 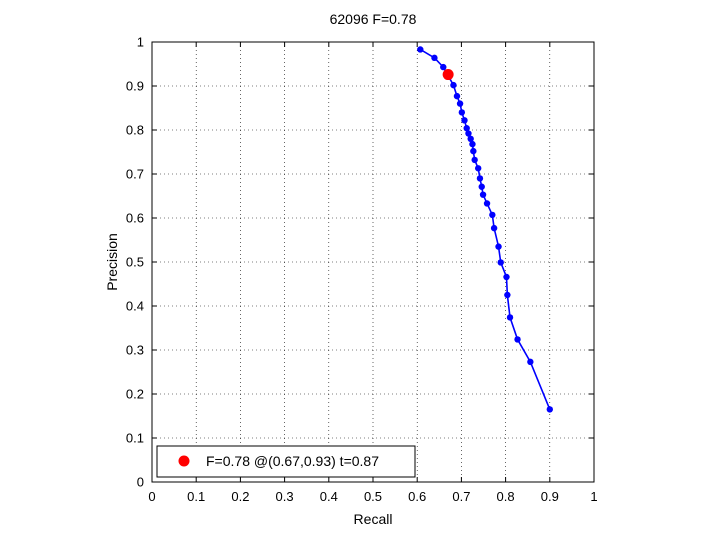 What do you see at coordinates (135, 130) in the screenshot?
I see `y-tick-label: 0.8` at bounding box center [135, 130].